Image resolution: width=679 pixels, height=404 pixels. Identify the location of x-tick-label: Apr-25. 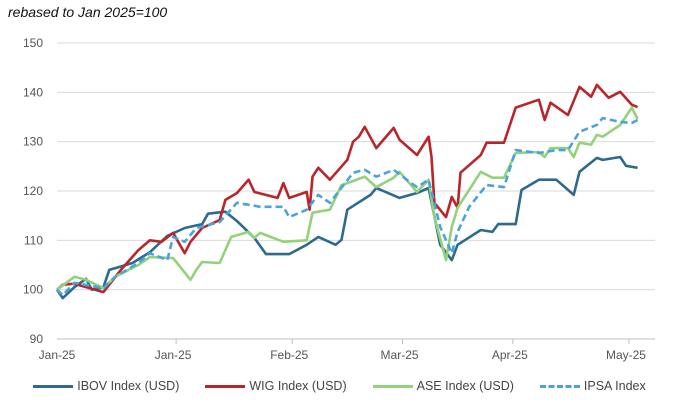
(510, 355).